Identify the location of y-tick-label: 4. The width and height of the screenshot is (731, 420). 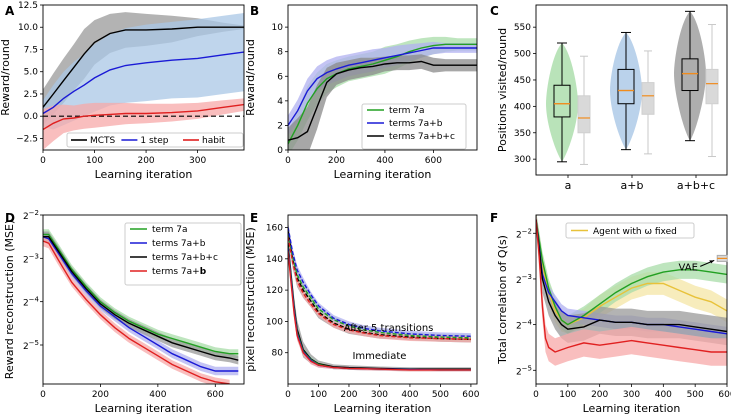
(280, 102).